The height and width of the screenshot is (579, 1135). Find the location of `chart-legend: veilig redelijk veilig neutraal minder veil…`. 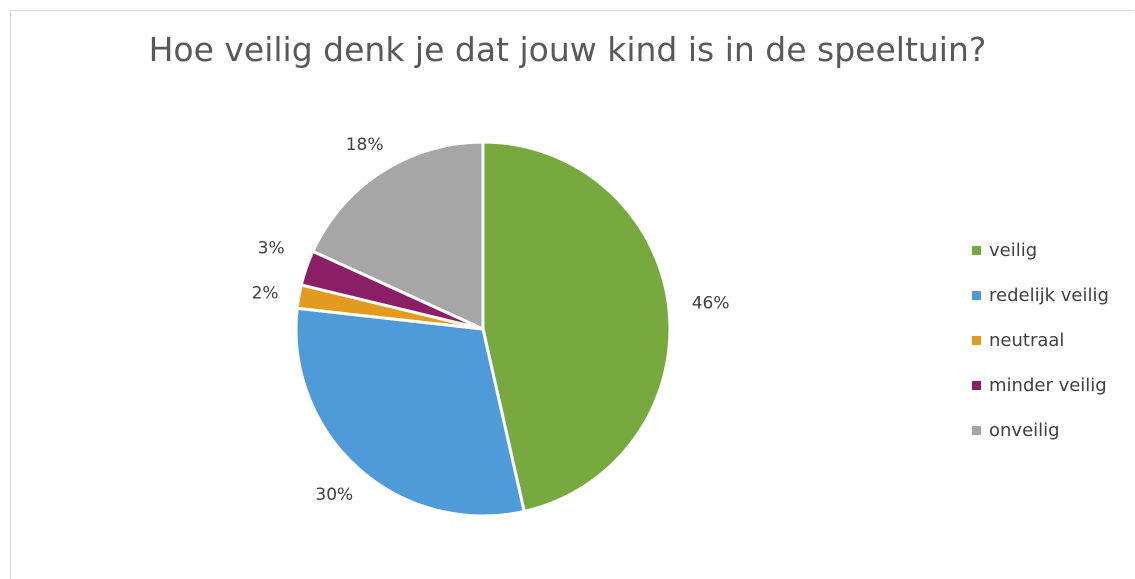

chart-legend: veilig redelijk veilig neutraal minder veil… is located at coordinates (1040, 340).